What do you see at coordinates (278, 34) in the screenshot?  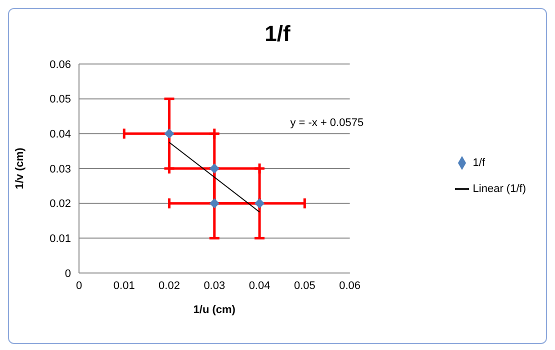 I see `chart-title: 1/f` at bounding box center [278, 34].